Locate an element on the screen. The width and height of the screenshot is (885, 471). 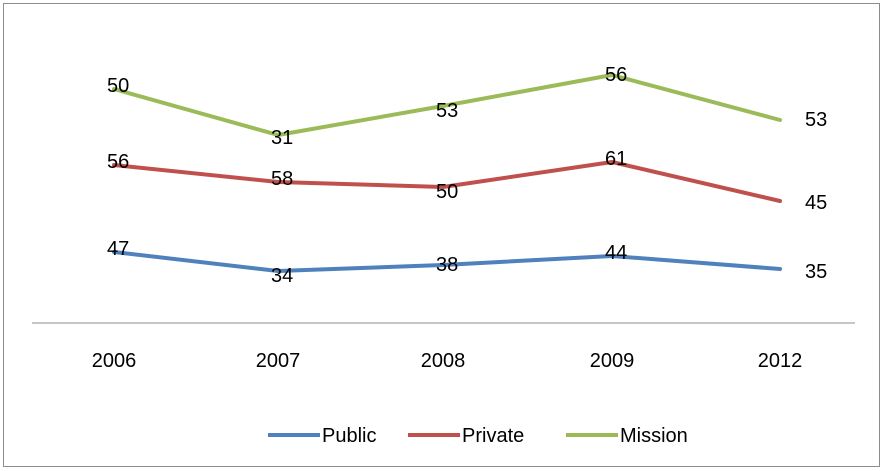
x-tick-2007: 2007 is located at coordinates (278, 361).